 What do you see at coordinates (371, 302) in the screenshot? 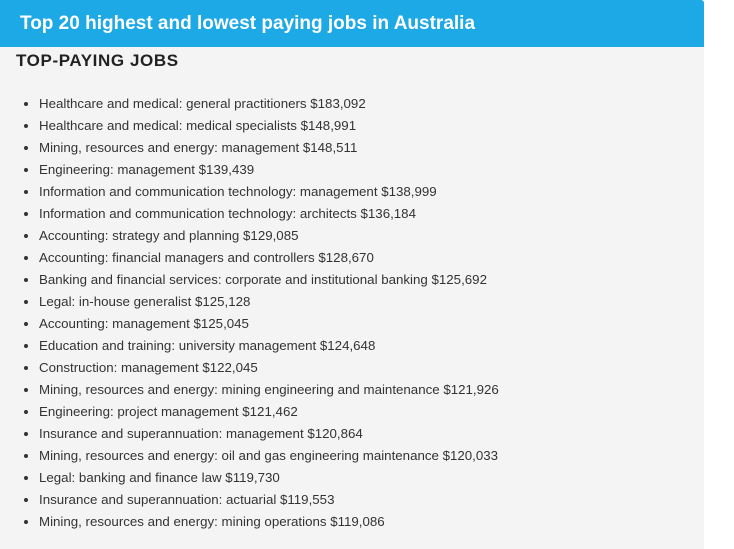
I see `job-item: Legal: in-house generalist $125,128` at bounding box center [371, 302].